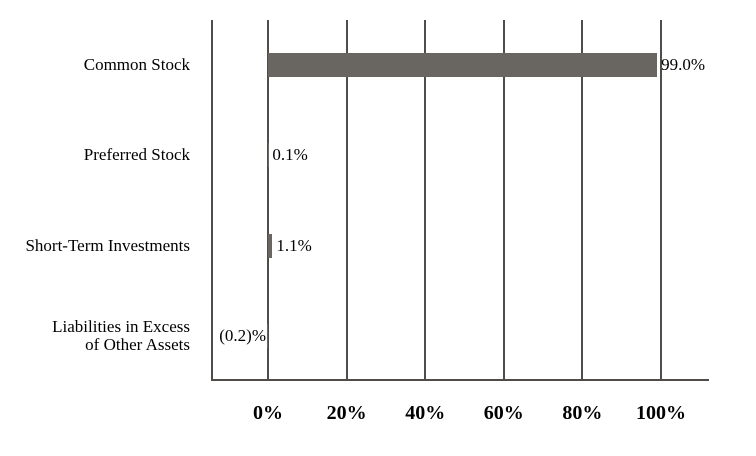 The width and height of the screenshot is (756, 456). What do you see at coordinates (661, 413) in the screenshot?
I see `x-tick-label: 100%` at bounding box center [661, 413].